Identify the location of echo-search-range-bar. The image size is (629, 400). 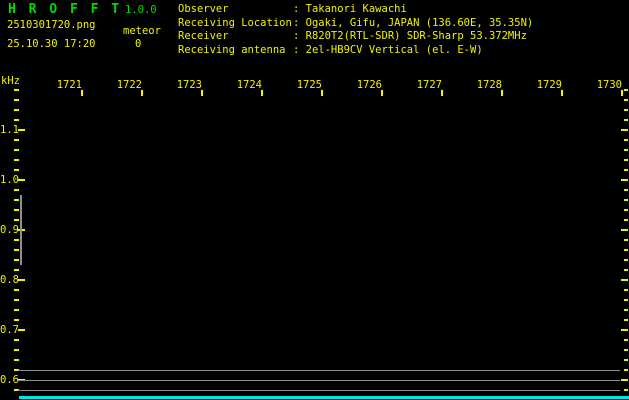
(21, 230).